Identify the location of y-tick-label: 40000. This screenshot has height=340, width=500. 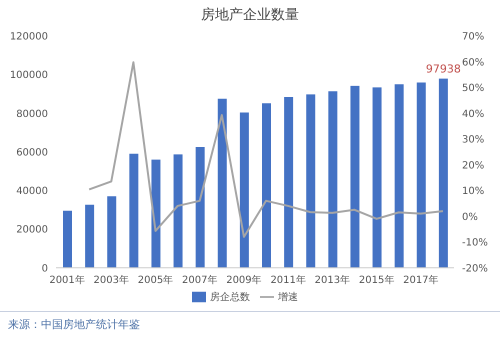
(32, 192).